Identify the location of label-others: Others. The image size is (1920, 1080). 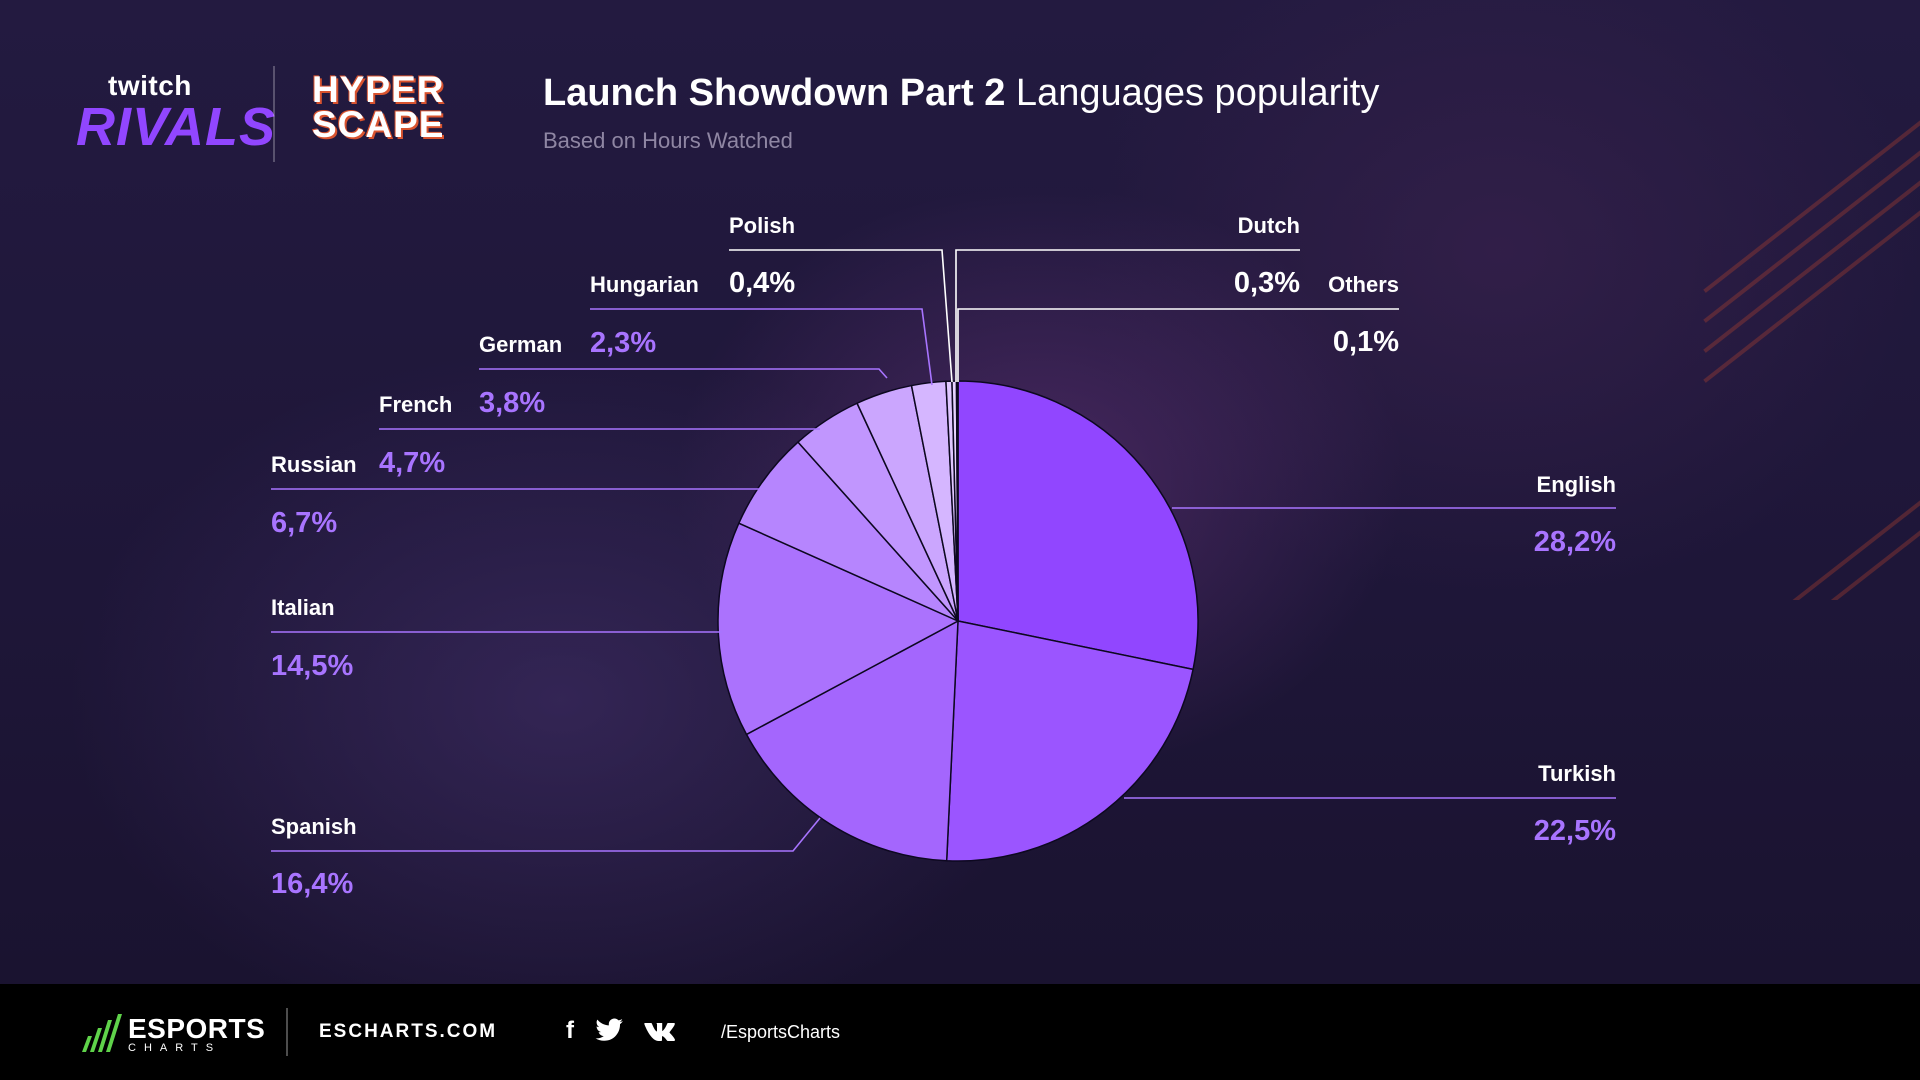
(1363, 284).